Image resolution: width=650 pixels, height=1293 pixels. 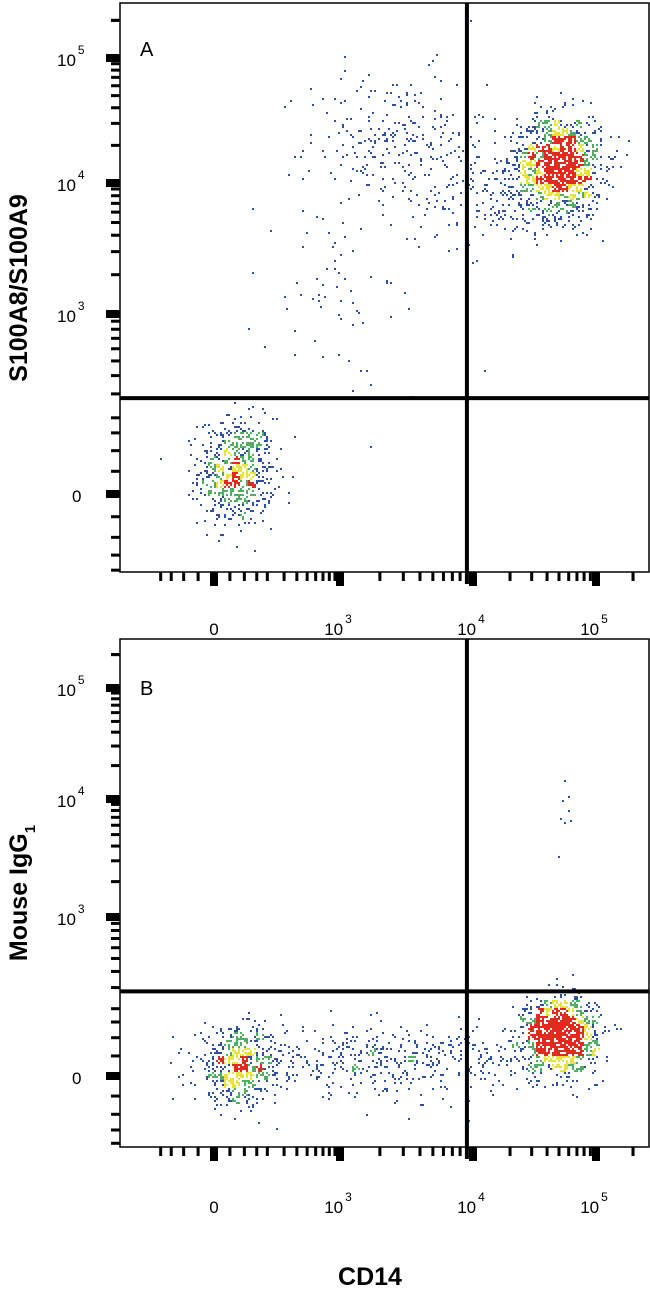 I want to click on x-tick-label: 103, so click(x=338, y=1203).